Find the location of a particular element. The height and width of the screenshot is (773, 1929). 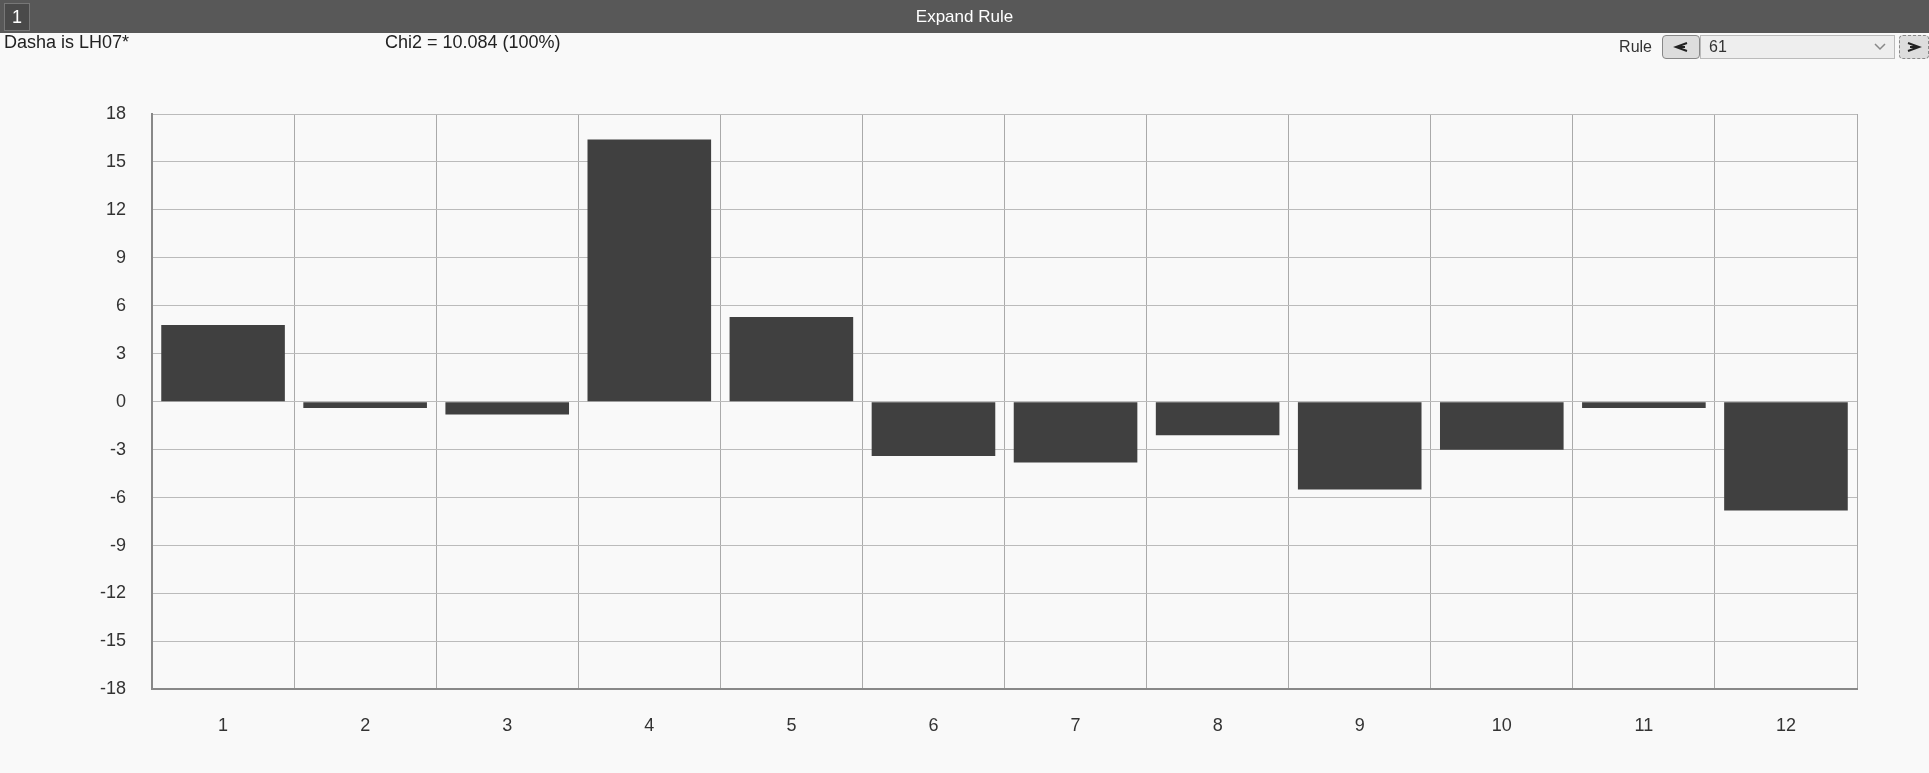

x-tick-label: 1 is located at coordinates (223, 725).